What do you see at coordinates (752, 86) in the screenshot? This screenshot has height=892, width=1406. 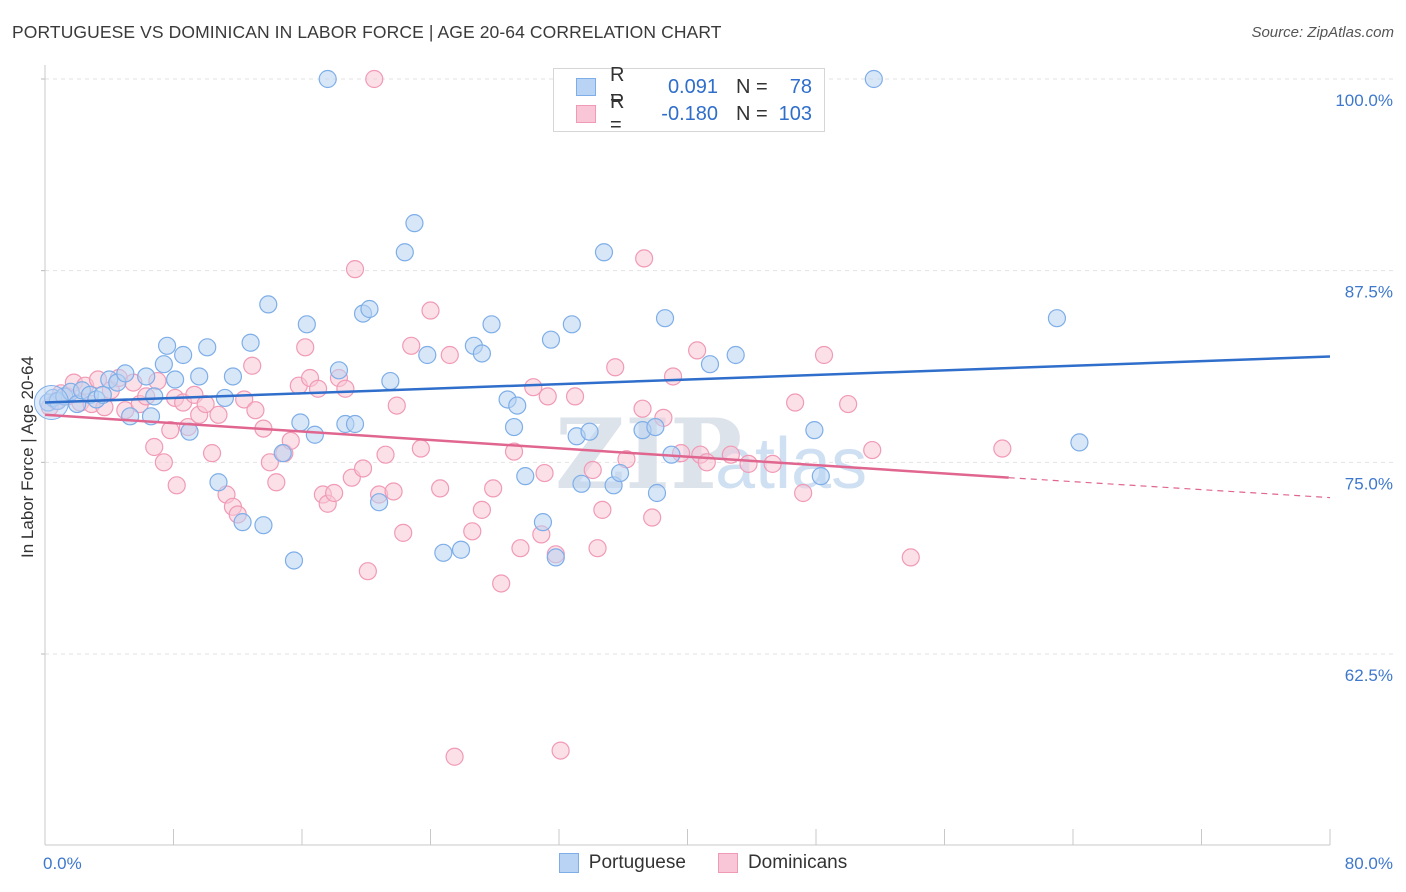 I see `n-label: N =` at bounding box center [752, 86].